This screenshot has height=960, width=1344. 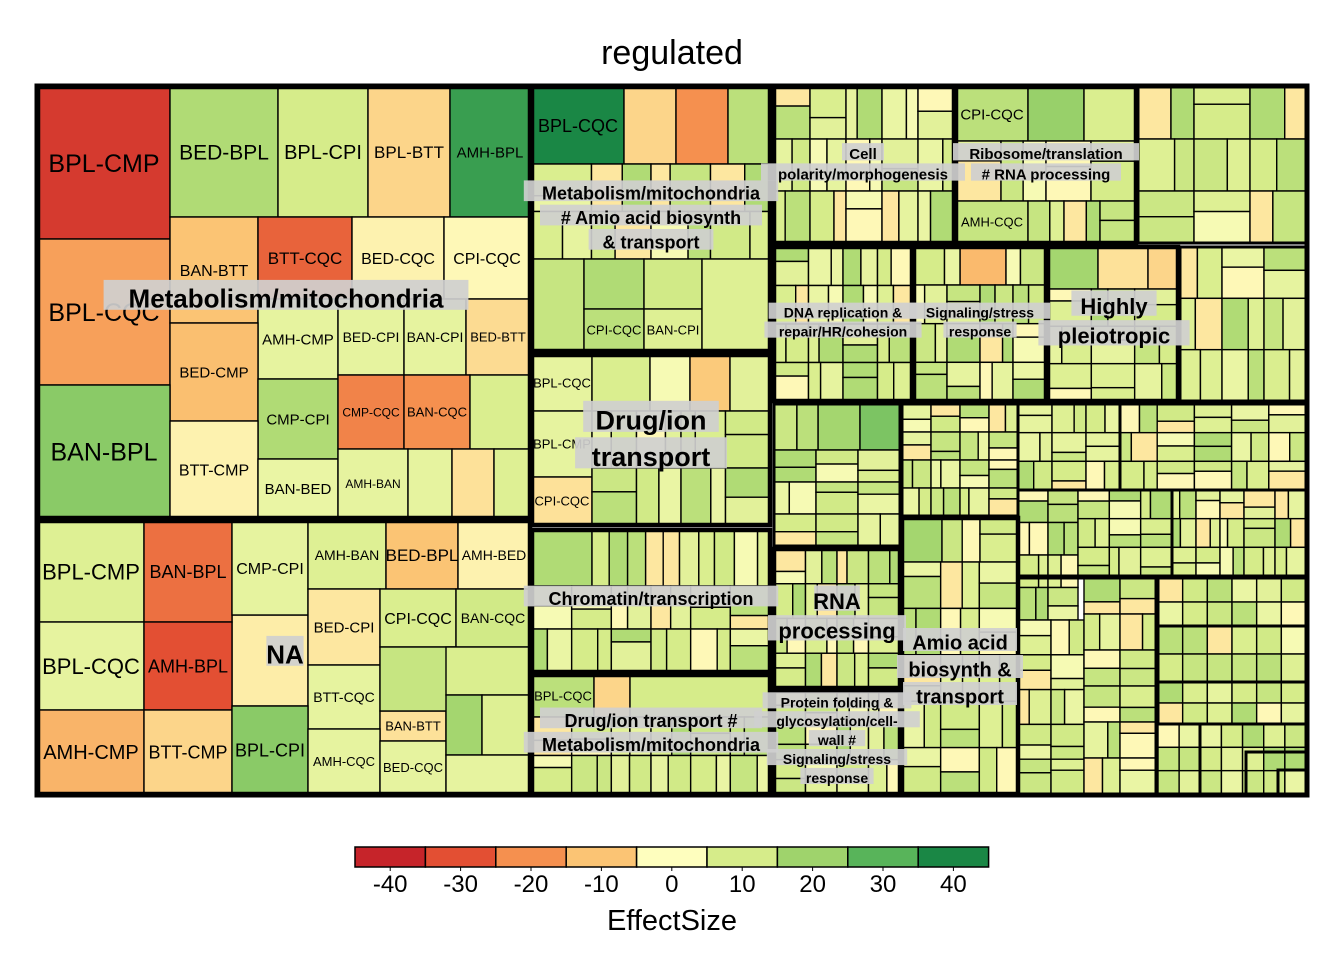 I want to click on cell-label-na-11: BTT-CQC, so click(x=343, y=697).